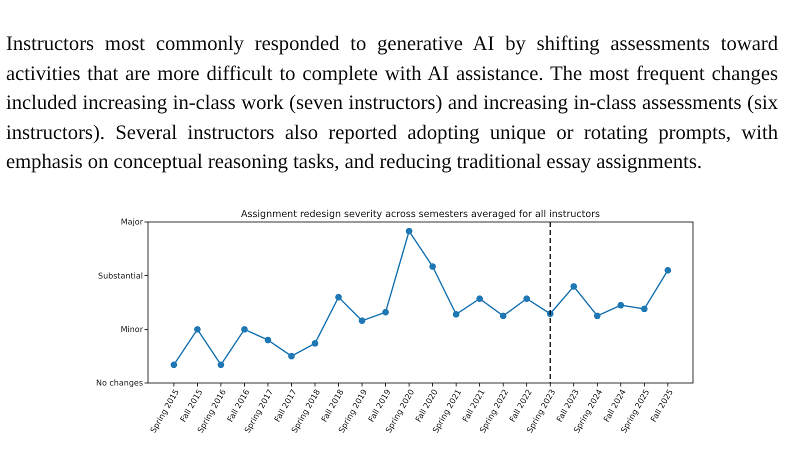  I want to click on text: Minor, so click(132, 329).